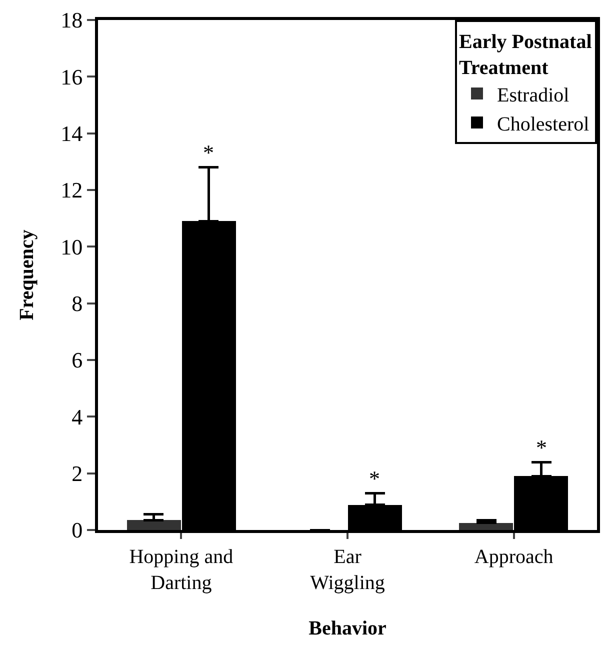 The width and height of the screenshot is (604, 648). I want to click on y-tick-label: 18, so click(71, 20).